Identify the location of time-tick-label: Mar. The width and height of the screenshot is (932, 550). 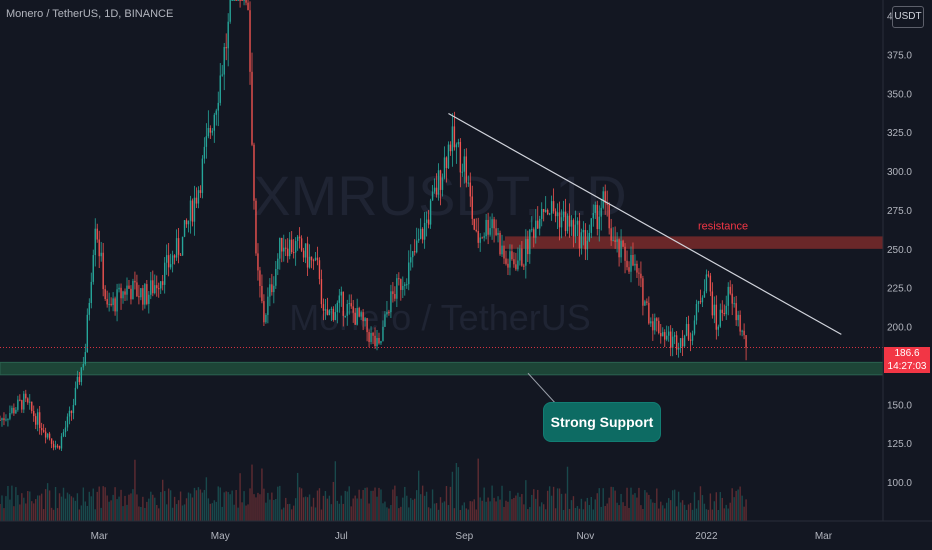
(824, 536).